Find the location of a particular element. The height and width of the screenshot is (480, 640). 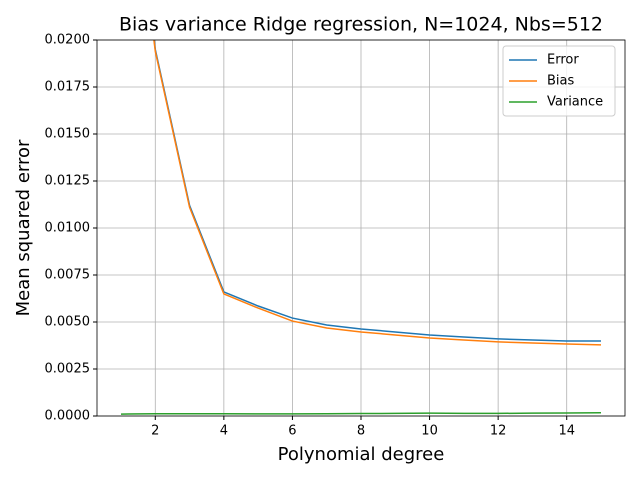

x-tick-label: 4 is located at coordinates (224, 431).